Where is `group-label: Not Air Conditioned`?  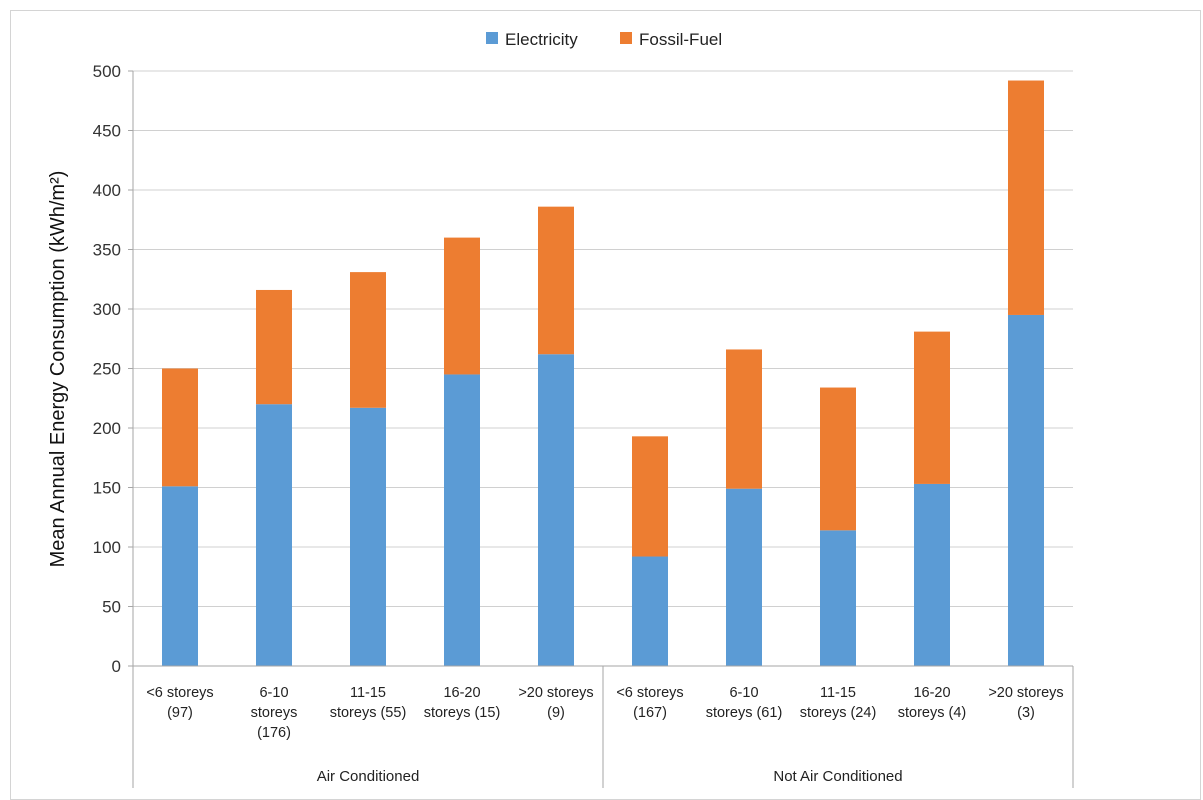 group-label: Not Air Conditioned is located at coordinates (837, 776).